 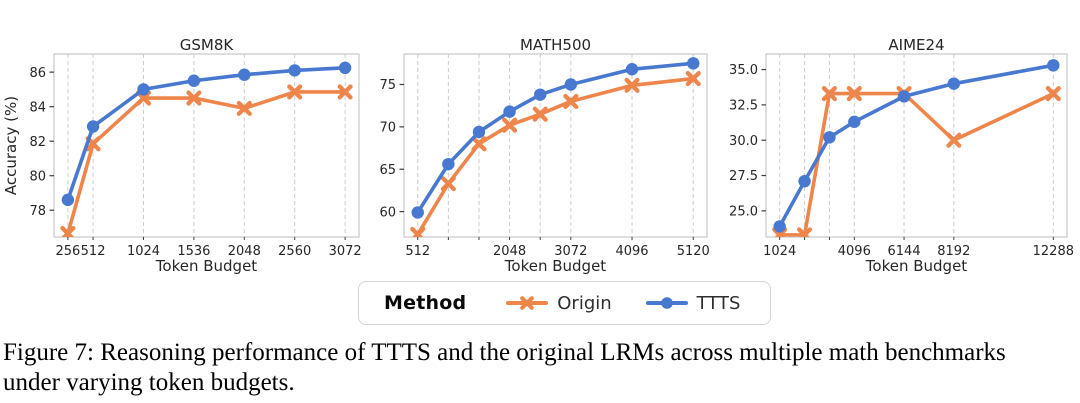 I want to click on origin-line-x-marker-icon, so click(x=527, y=303).